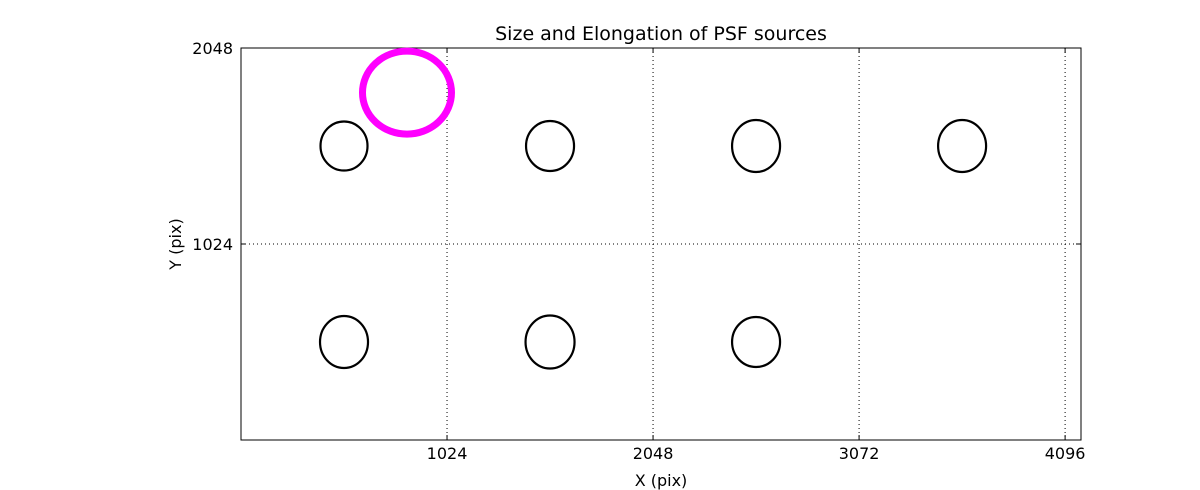 Image resolution: width=1200 pixels, height=490 pixels. I want to click on x-tick-label: 3072, so click(859, 453).